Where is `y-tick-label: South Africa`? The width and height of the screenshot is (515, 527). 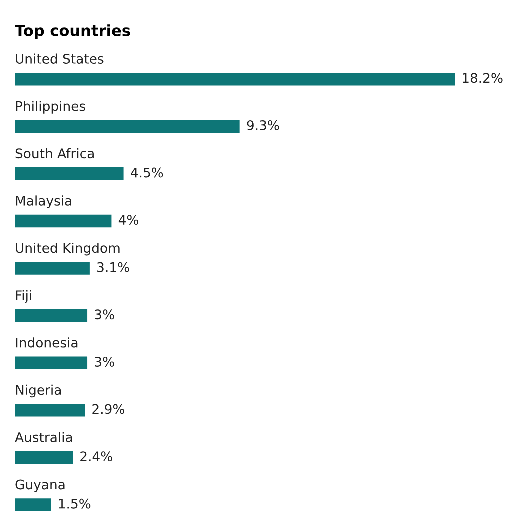
y-tick-label: South Africa is located at coordinates (55, 153).